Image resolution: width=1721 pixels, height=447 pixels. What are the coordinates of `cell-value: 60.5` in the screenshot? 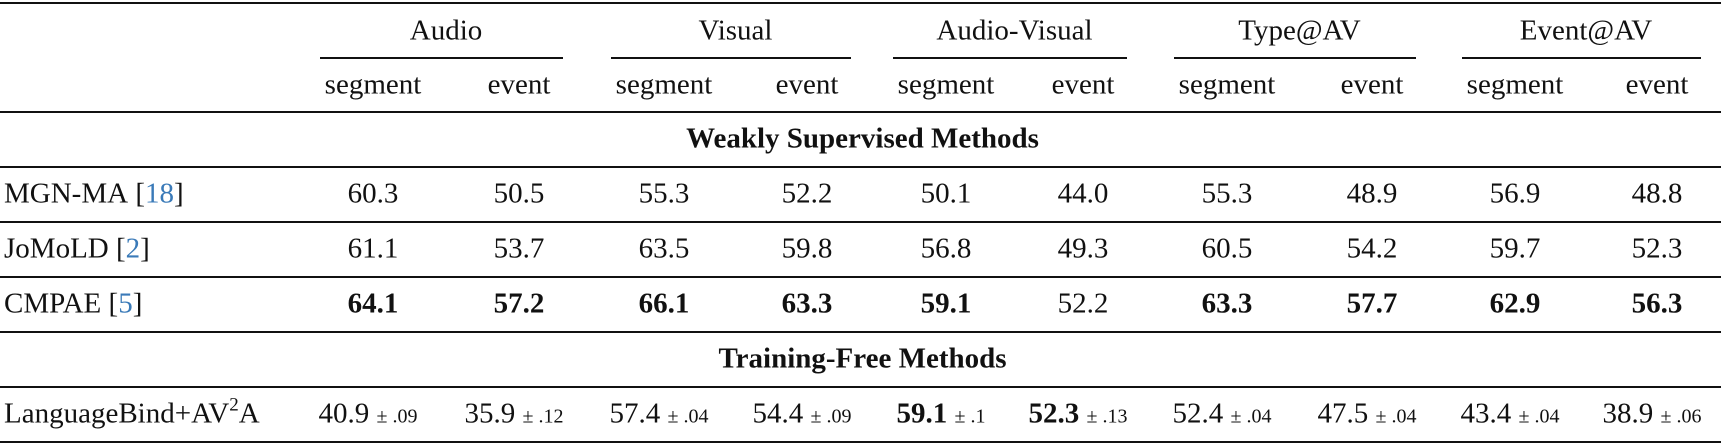 It's located at (1227, 248).